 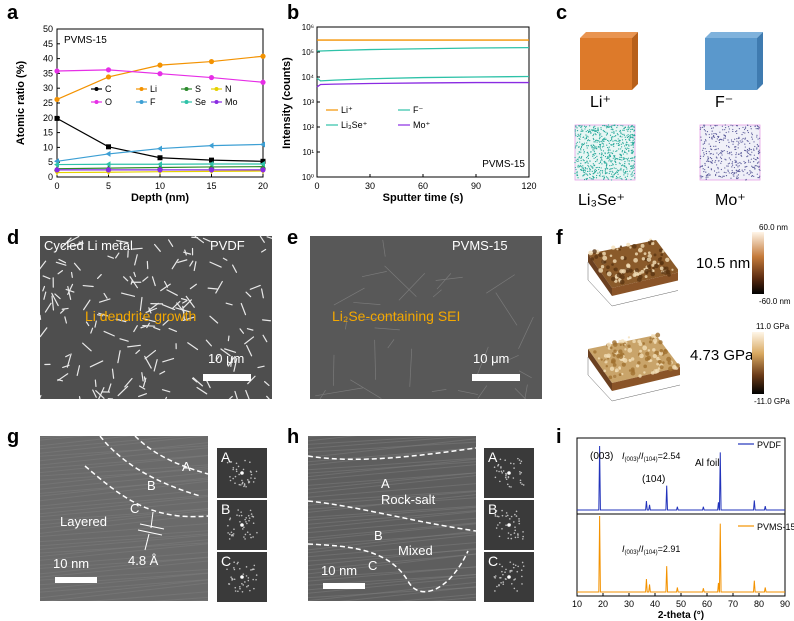 What do you see at coordinates (308, 27) in the screenshot?
I see `b-ytick-6: 10⁶` at bounding box center [308, 27].